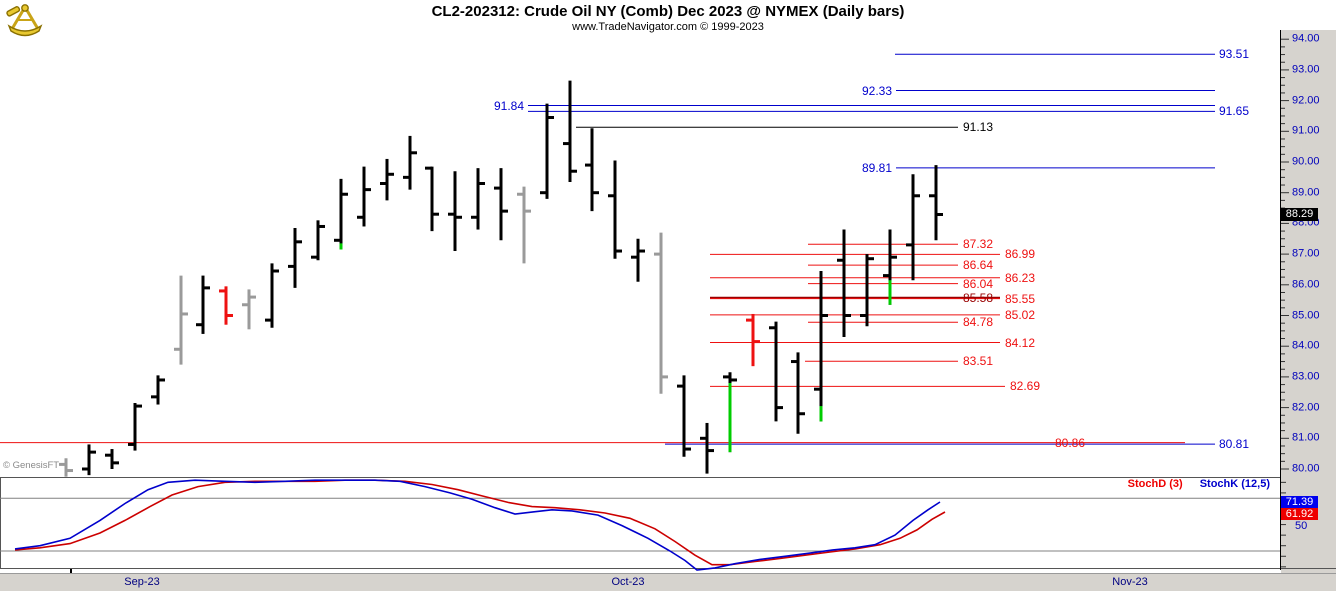  Describe the element at coordinates (628, 582) in the screenshot. I see `month-label-oct: Oct-23` at that location.